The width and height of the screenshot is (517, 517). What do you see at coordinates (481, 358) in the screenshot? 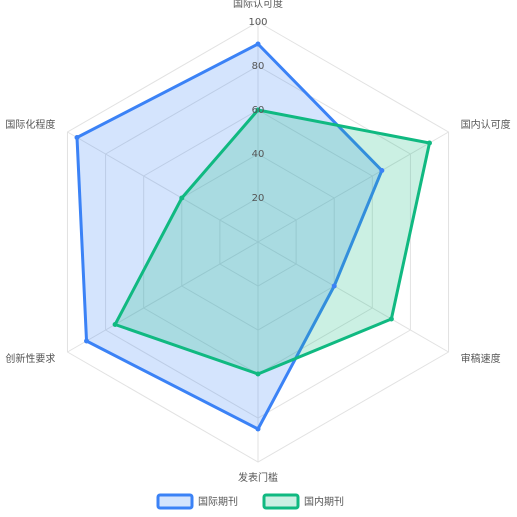
I see `axis-label: 审稿速度` at bounding box center [481, 358].